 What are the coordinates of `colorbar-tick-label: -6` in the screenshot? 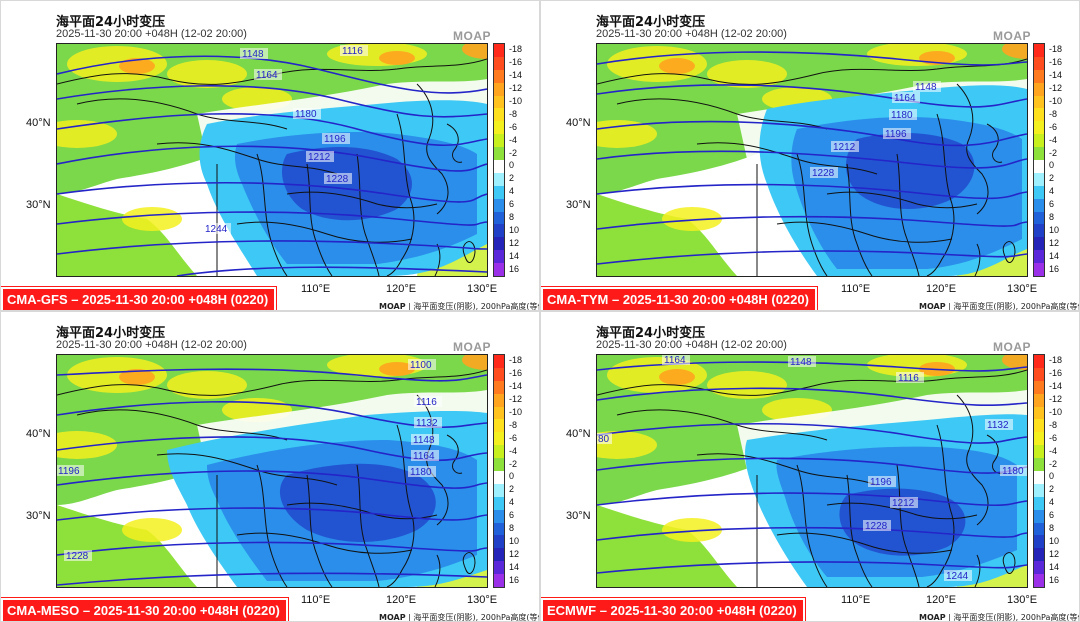 It's located at (513, 437).